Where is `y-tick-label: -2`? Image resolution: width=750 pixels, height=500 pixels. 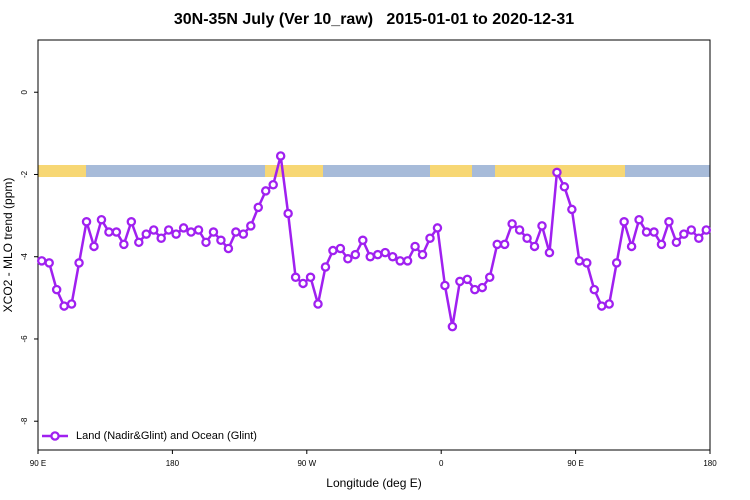
y-tick-label: -2 is located at coordinates (24, 174).